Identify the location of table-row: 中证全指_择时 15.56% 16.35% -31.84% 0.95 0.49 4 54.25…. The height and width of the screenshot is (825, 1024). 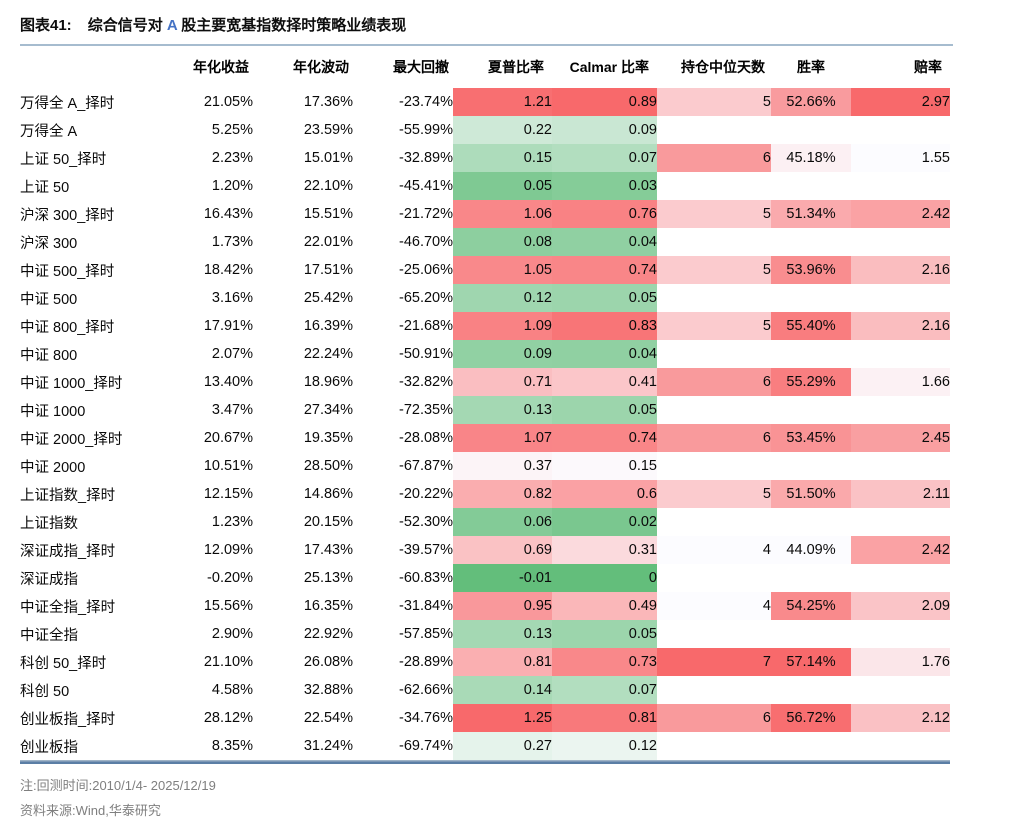
(485, 606).